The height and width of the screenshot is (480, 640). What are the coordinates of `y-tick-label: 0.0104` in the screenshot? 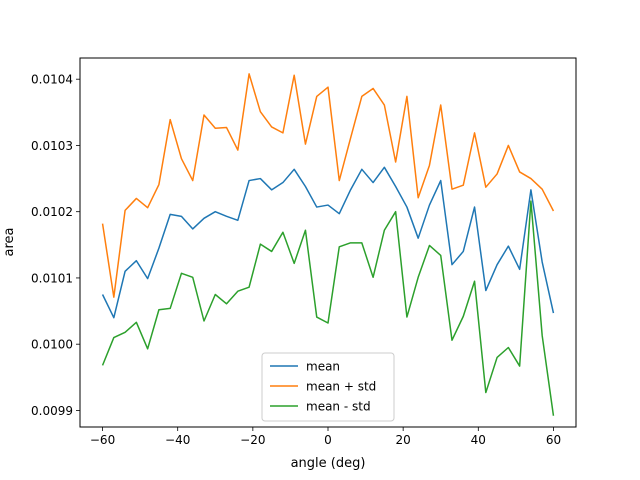 It's located at (52, 80).